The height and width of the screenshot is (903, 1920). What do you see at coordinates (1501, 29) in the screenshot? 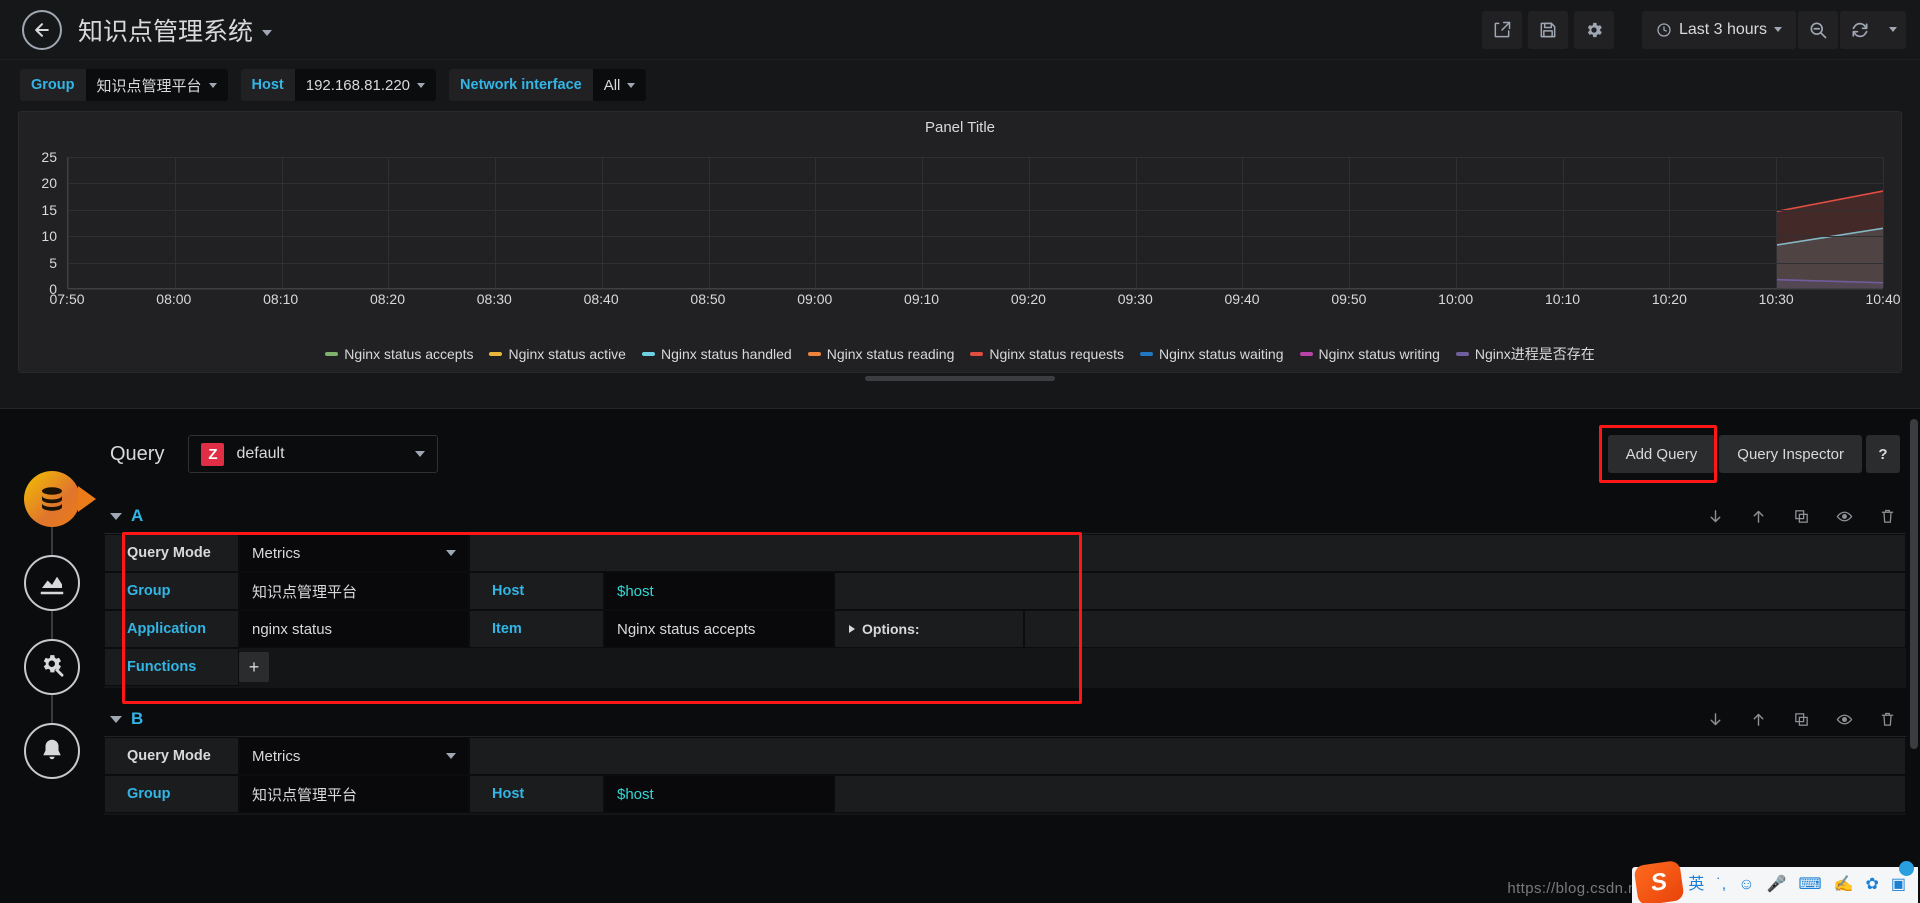
I see `share-button` at bounding box center [1501, 29].